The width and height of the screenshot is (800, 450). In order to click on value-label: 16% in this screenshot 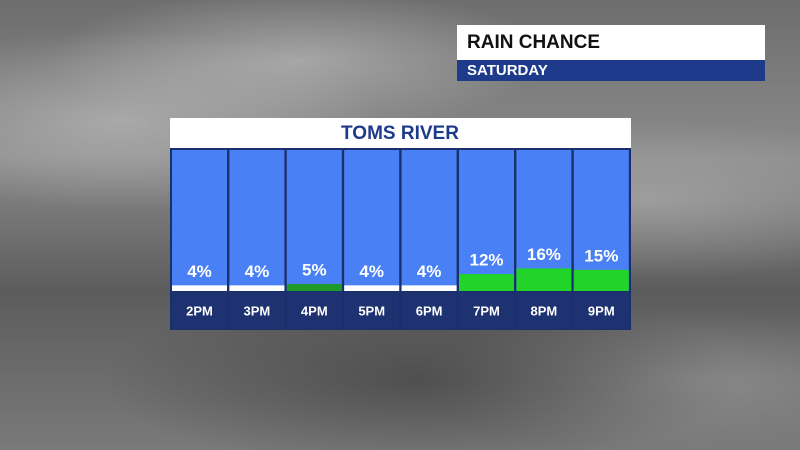, I will do `click(544, 254)`.